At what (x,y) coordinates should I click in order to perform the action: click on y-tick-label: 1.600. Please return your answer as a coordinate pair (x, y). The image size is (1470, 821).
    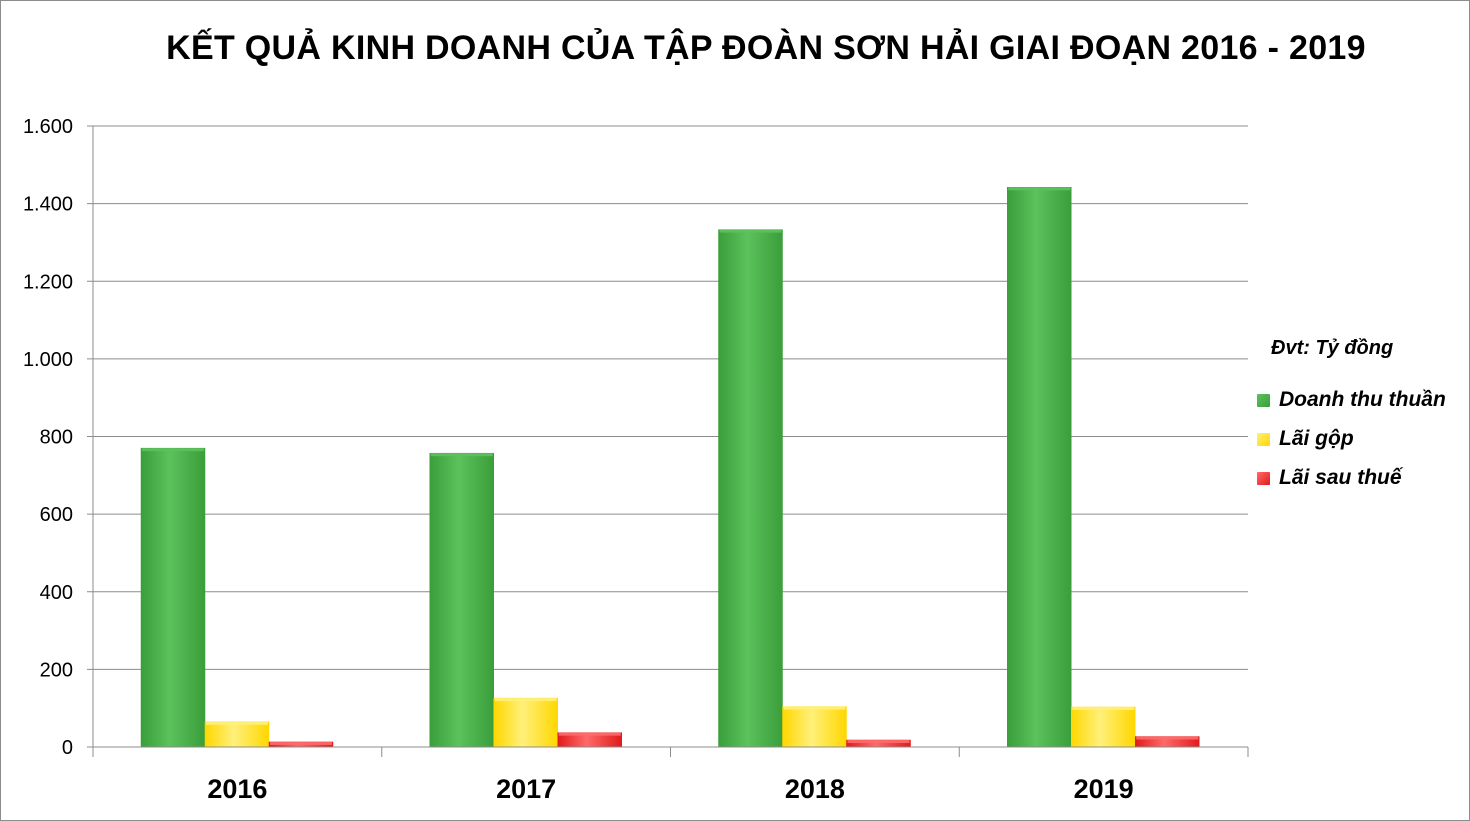
    Looking at the image, I should click on (48, 127).